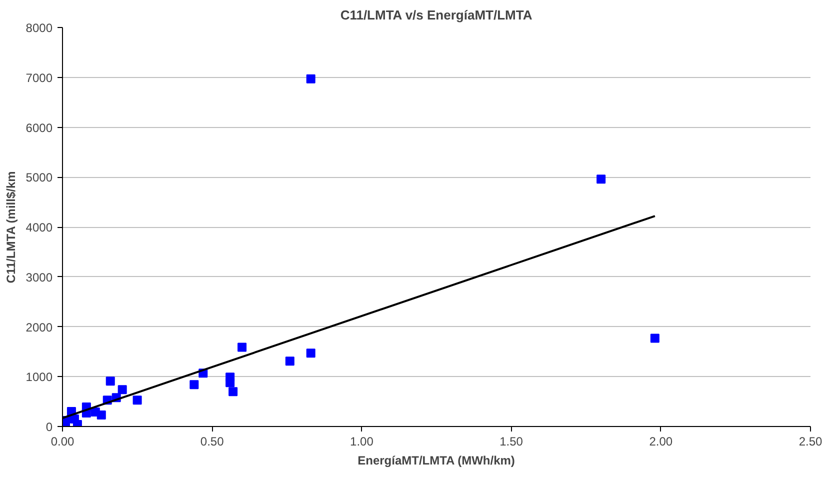 This screenshot has height=477, width=838. Describe the element at coordinates (212, 441) in the screenshot. I see `x-tick-label: 0.50` at that location.